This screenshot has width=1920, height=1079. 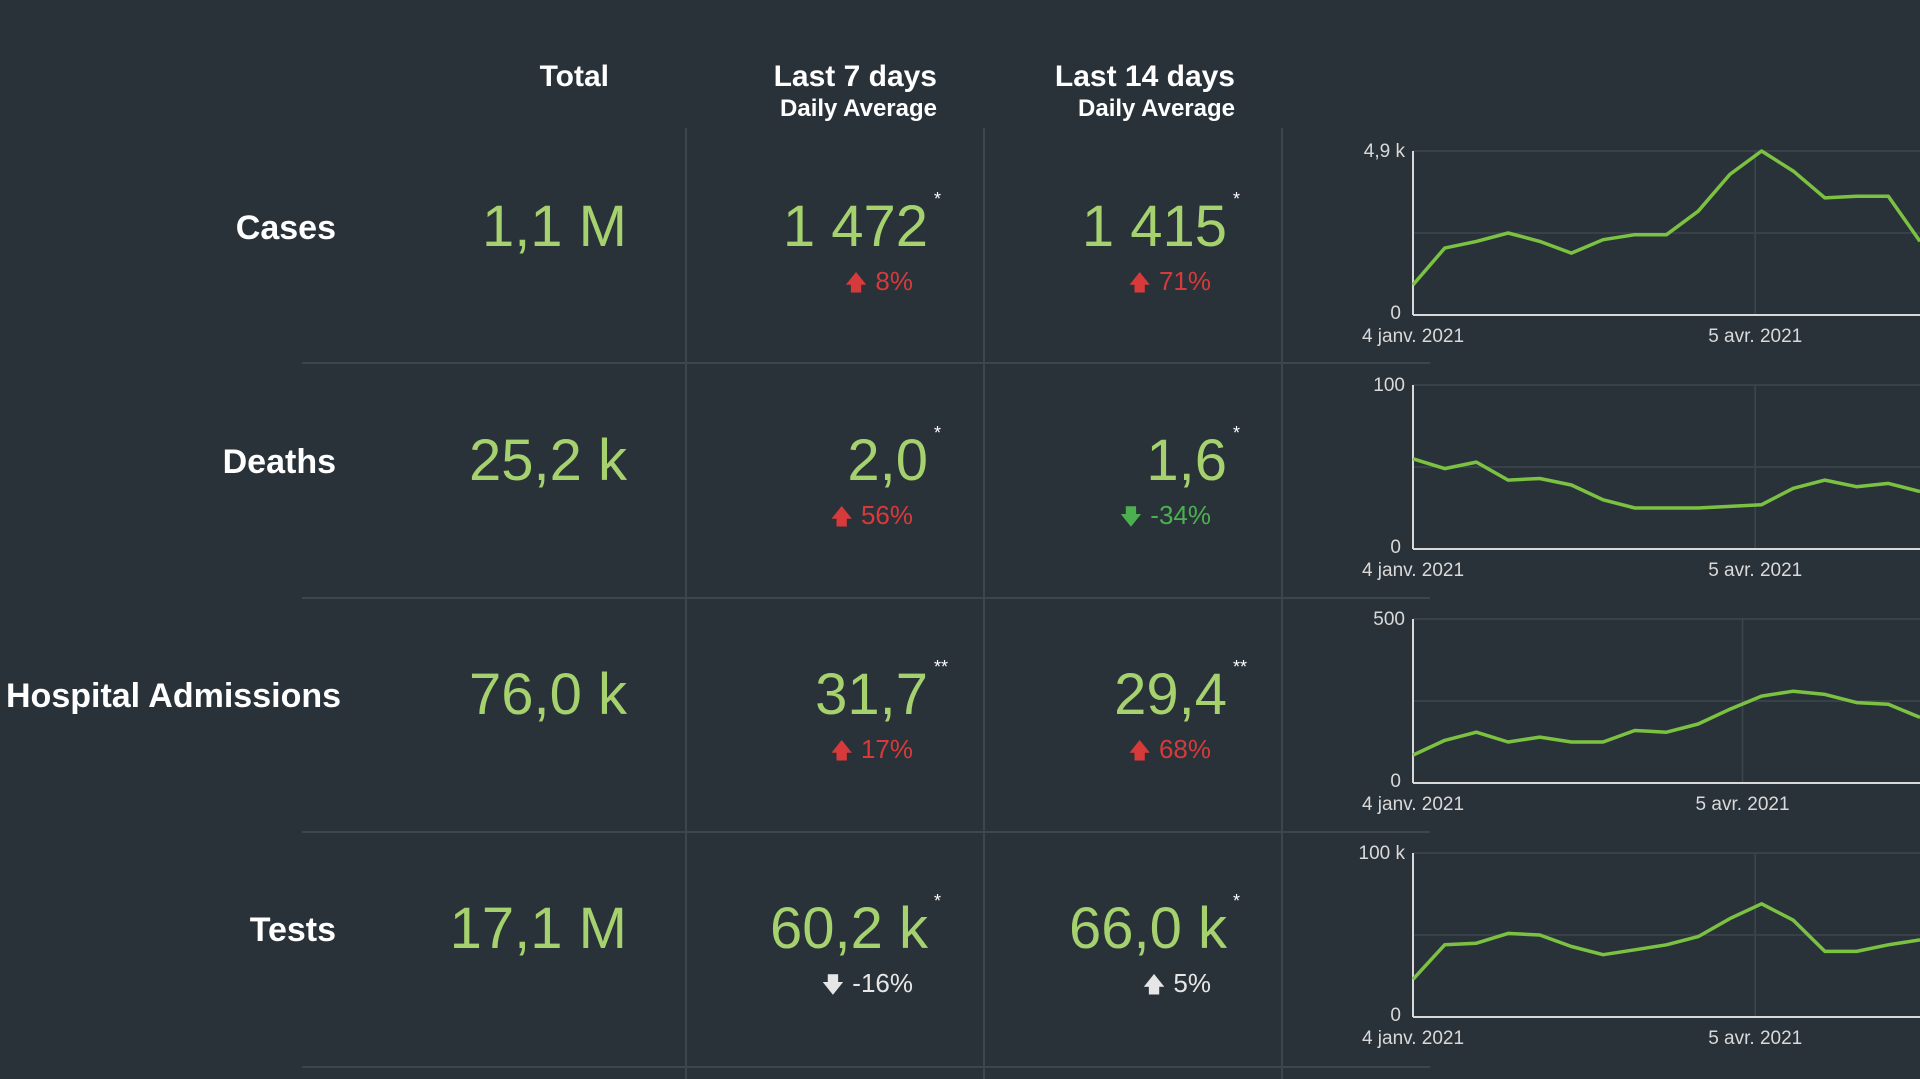 I want to click on row-label-deaths: Deaths, so click(x=279, y=462).